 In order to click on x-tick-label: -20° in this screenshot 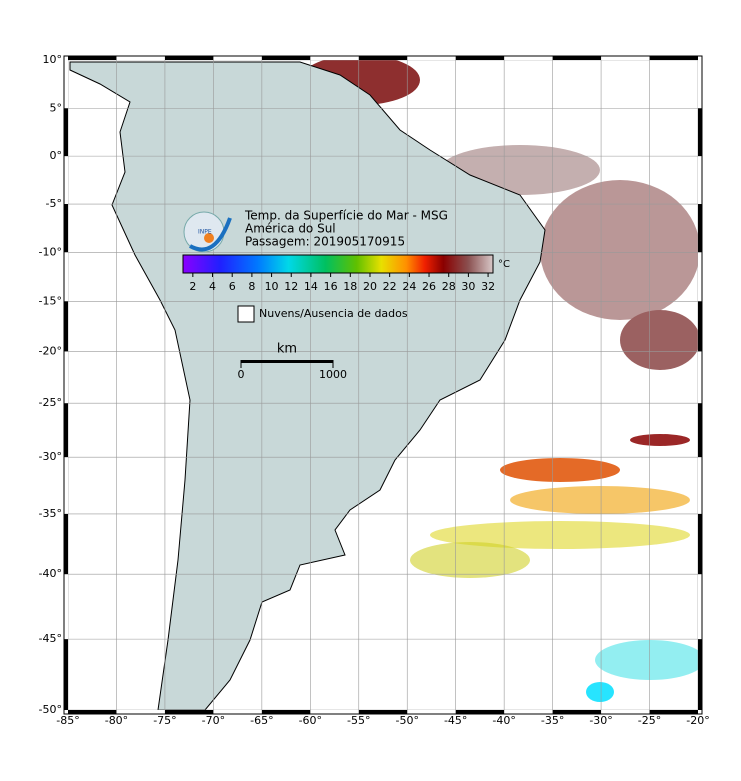, I will do `click(697, 720)`.